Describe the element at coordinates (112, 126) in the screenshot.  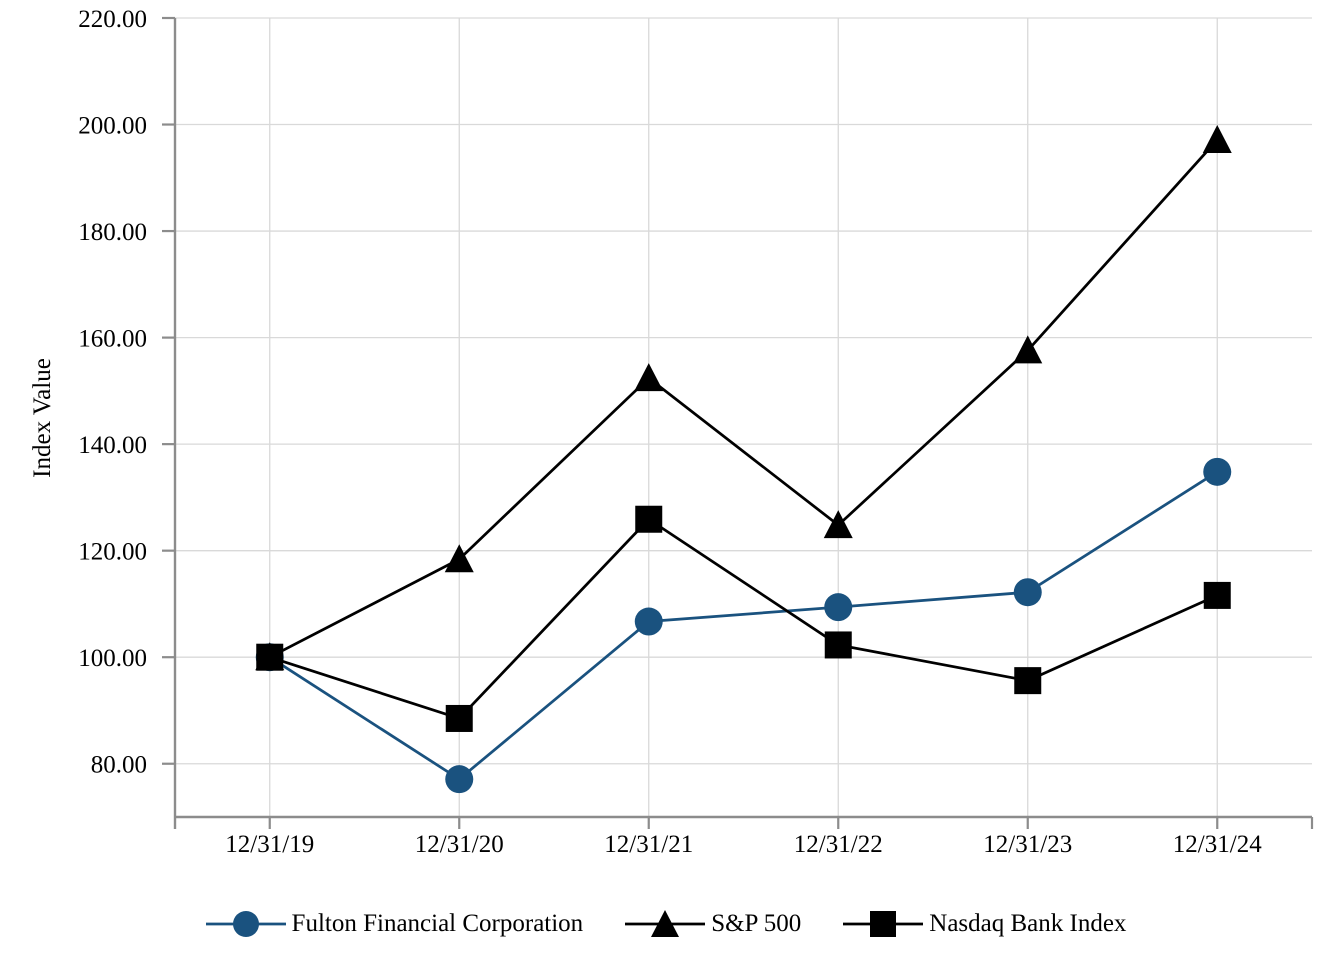
I see `y-tick-label: 200.00` at that location.